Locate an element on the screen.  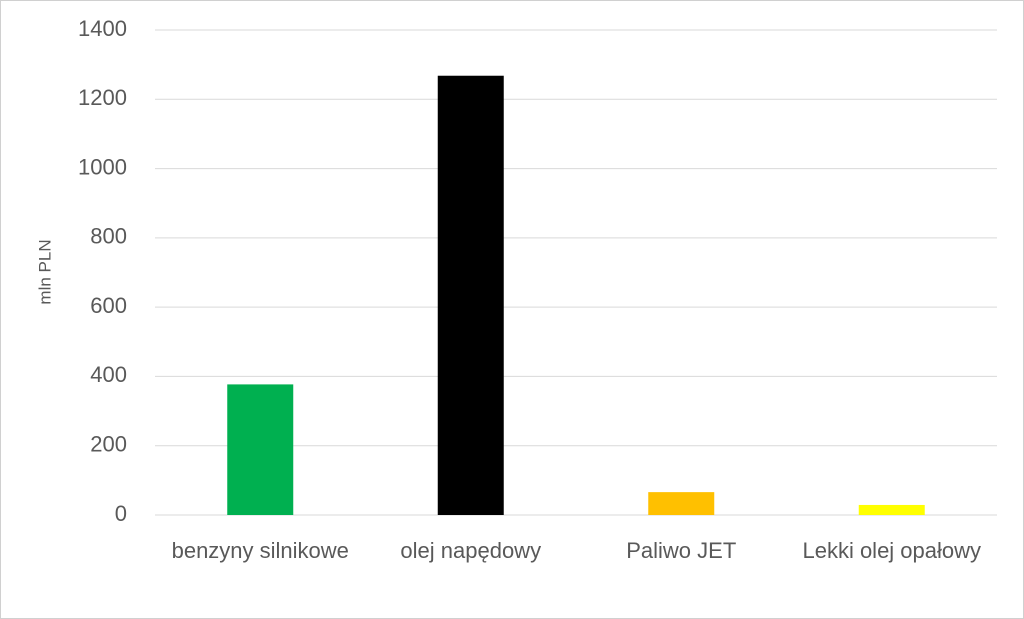
x-tick-label: benzyny silnikowe is located at coordinates (260, 550).